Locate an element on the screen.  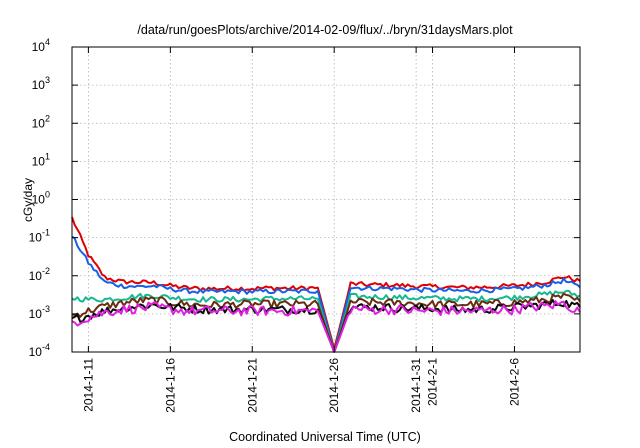
y-tick-label: 10² is located at coordinates (41, 121).